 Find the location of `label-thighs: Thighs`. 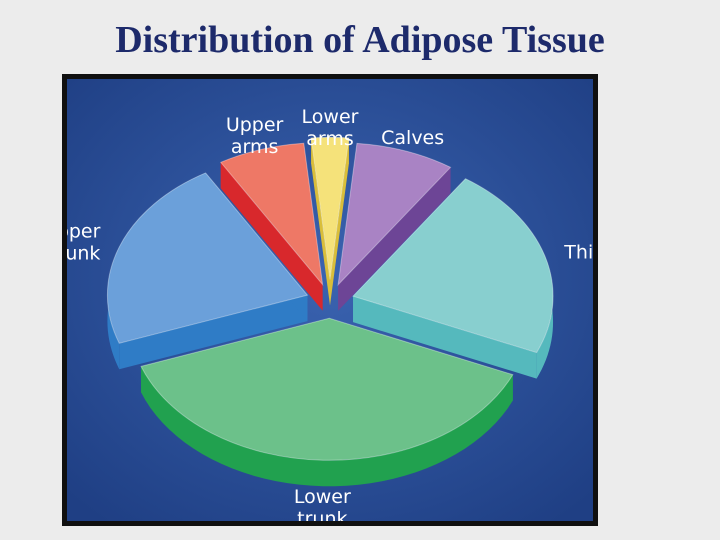

label-thighs: Thighs is located at coordinates (578, 253).